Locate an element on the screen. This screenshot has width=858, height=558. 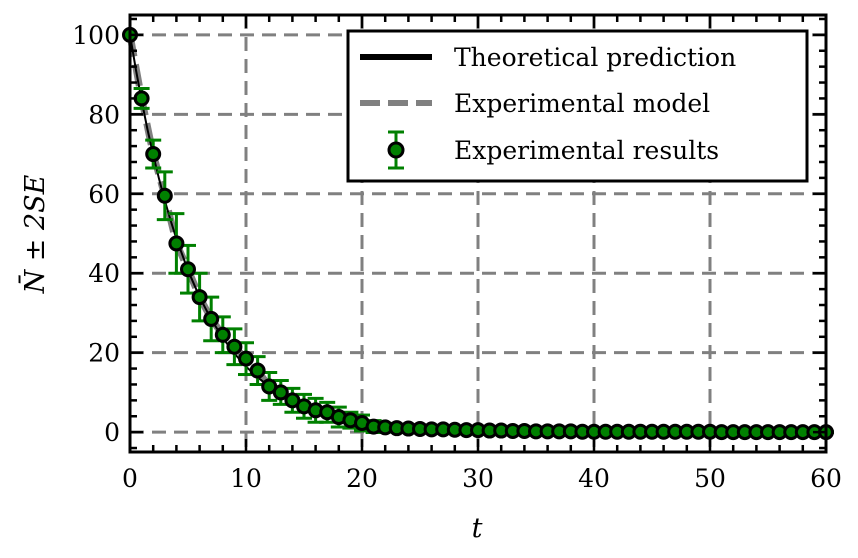
y-tick-label: 80 is located at coordinates (104, 114).